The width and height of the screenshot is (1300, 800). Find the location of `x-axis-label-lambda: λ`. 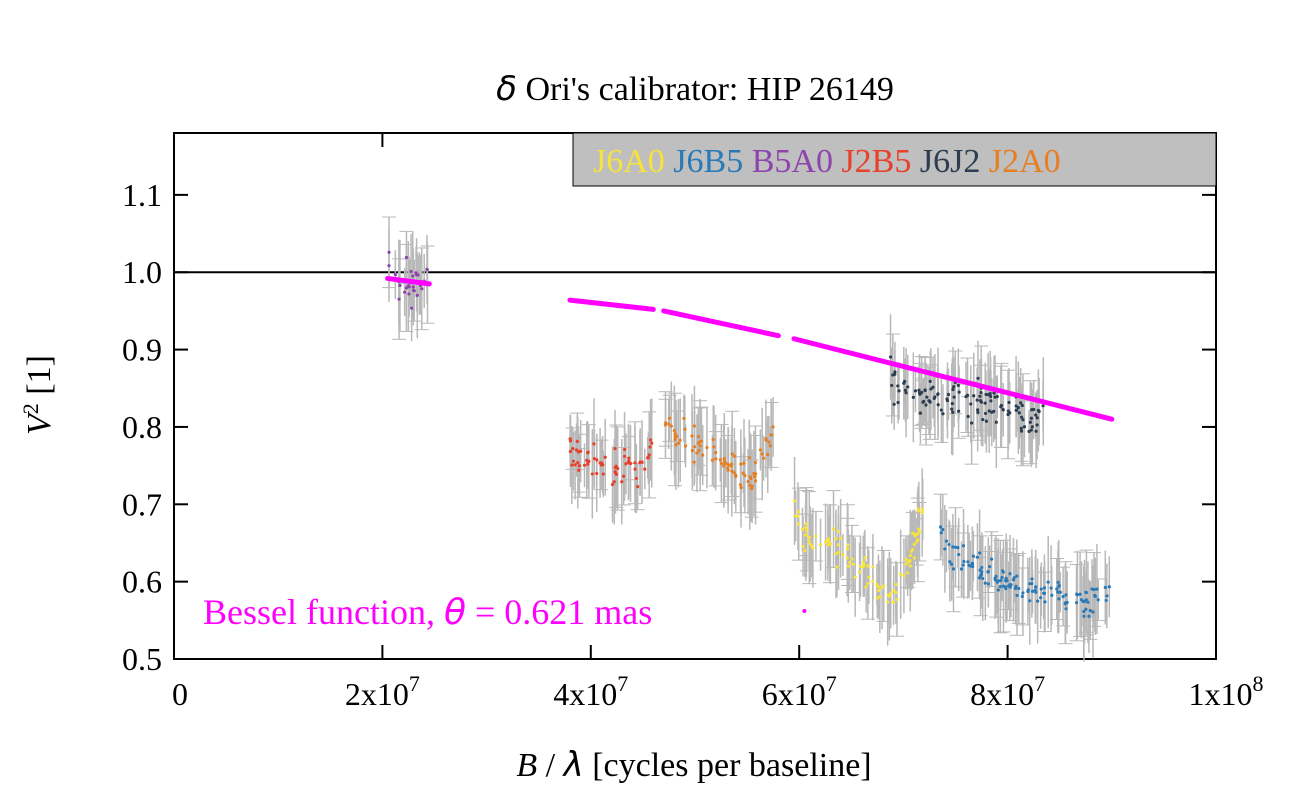

x-axis-label-lambda: λ is located at coordinates (573, 765).